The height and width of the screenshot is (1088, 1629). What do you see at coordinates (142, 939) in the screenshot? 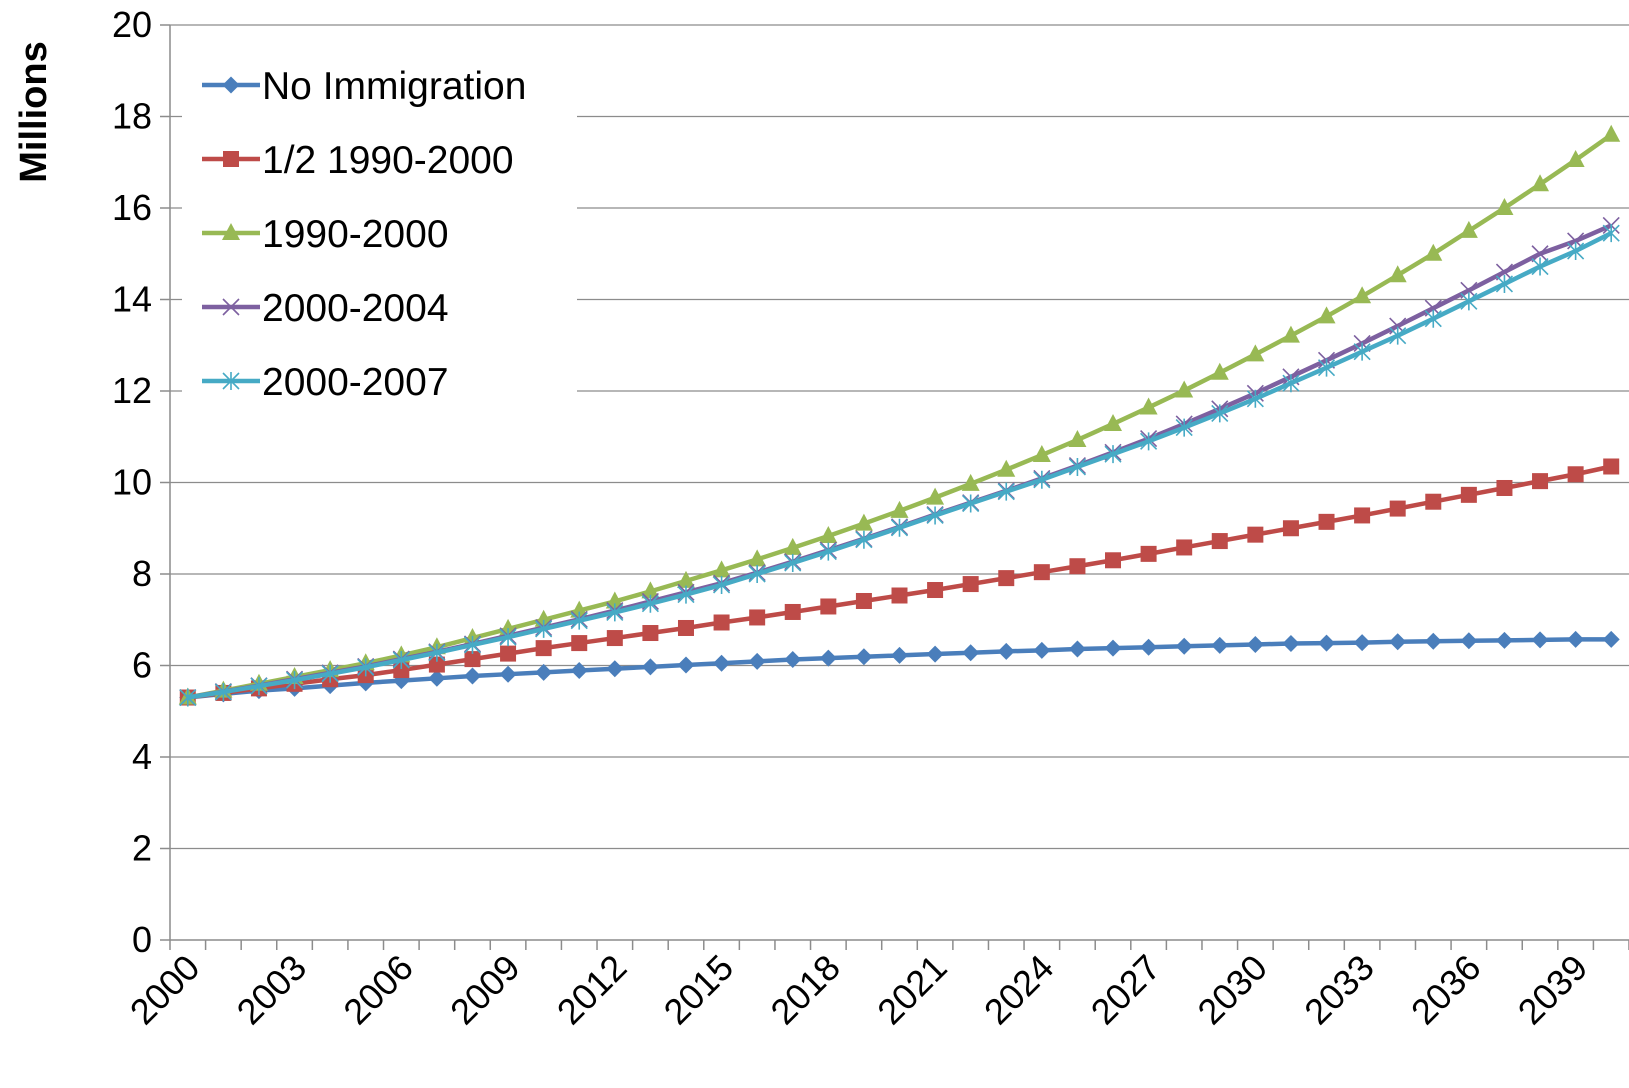
I see `y-tick-label: 0` at bounding box center [142, 939].